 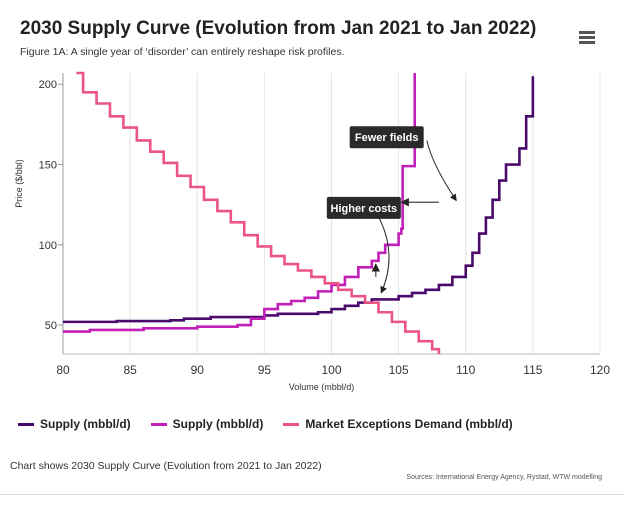 What do you see at coordinates (399, 370) in the screenshot?
I see `x-tick-label: 105` at bounding box center [399, 370].